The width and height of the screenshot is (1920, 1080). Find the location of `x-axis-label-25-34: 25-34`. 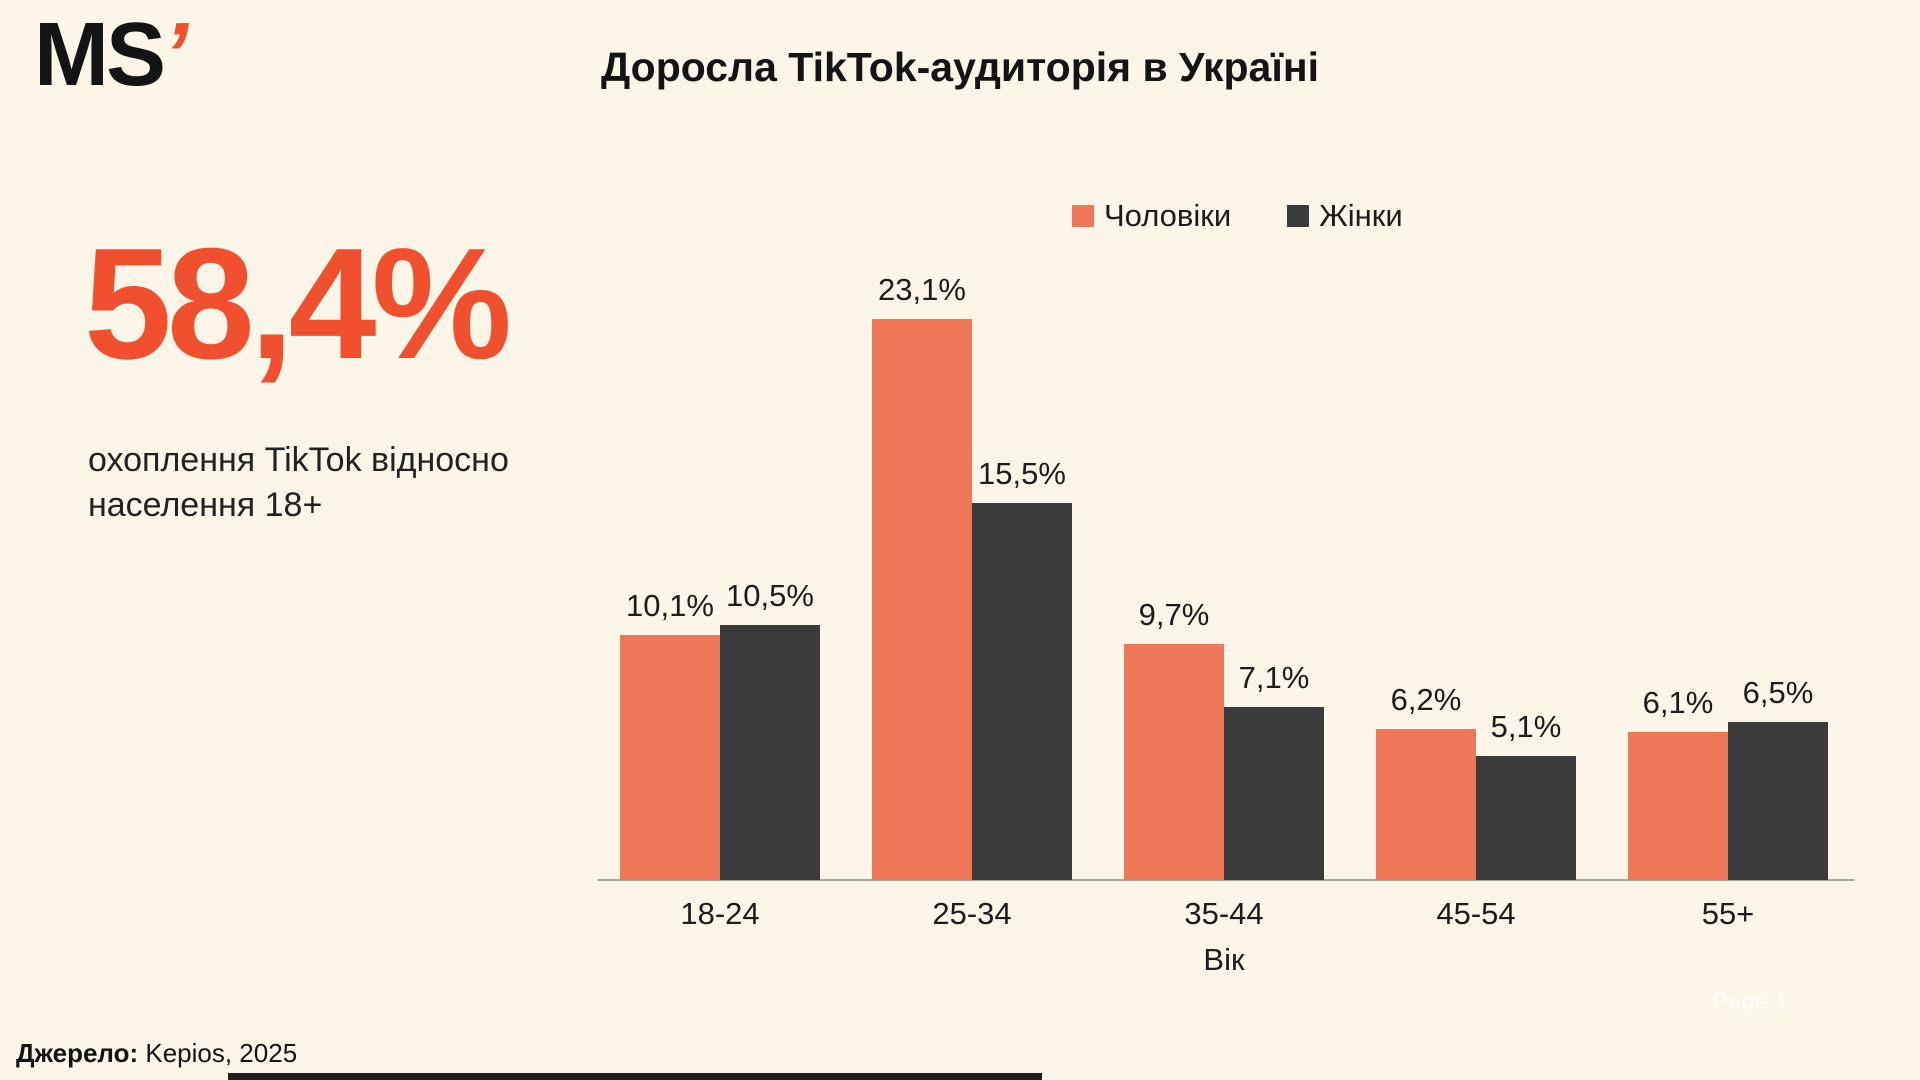

x-axis-label-25-34: 25-34 is located at coordinates (972, 913).